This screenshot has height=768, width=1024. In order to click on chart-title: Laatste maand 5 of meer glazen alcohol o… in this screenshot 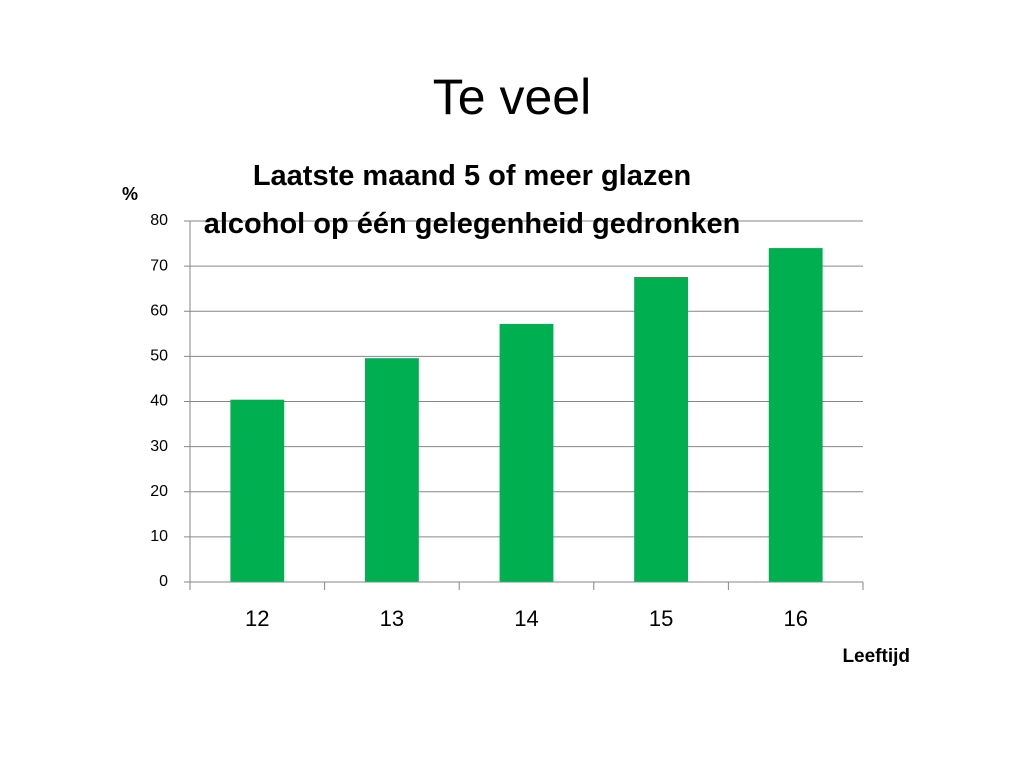, I will do `click(472, 200)`.